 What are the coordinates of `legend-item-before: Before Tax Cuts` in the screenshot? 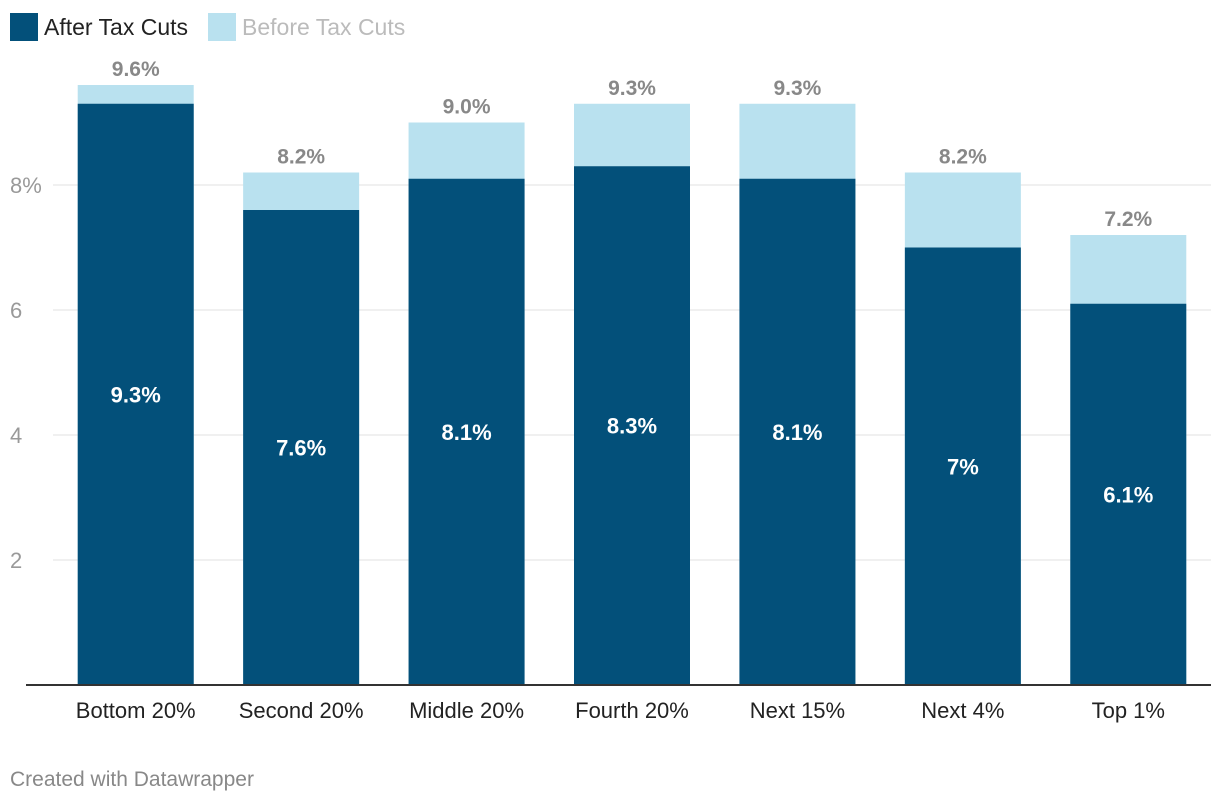 It's located at (306, 27).